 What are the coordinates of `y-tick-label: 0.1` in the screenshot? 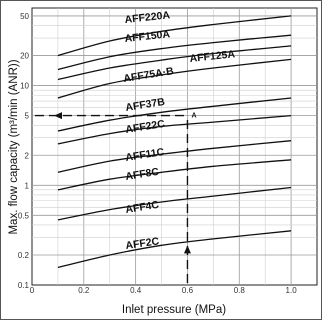 It's located at (24, 285).